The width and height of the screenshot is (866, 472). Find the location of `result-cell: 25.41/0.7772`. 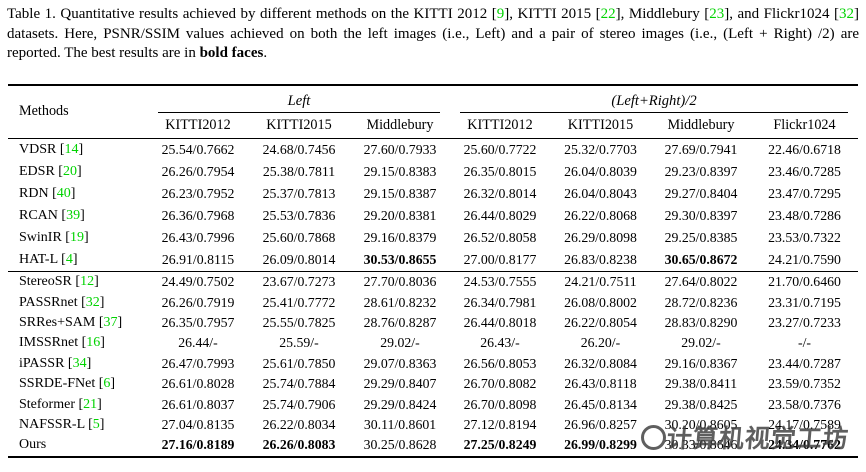

result-cell: 25.41/0.7772 is located at coordinates (299, 302).